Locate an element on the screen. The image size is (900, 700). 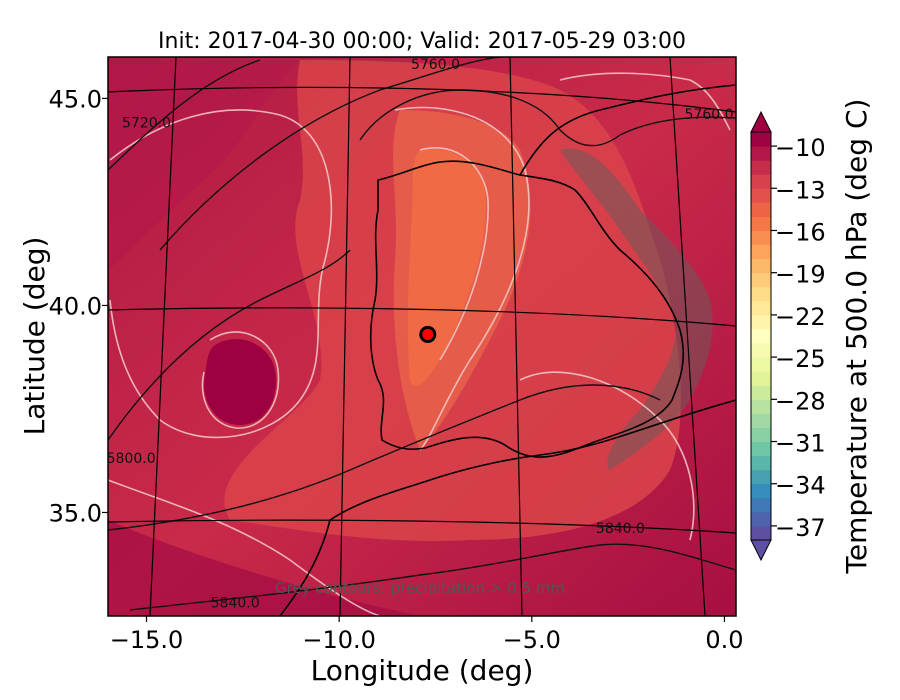
colorbar-tick-label: −16 is located at coordinates (800, 232).